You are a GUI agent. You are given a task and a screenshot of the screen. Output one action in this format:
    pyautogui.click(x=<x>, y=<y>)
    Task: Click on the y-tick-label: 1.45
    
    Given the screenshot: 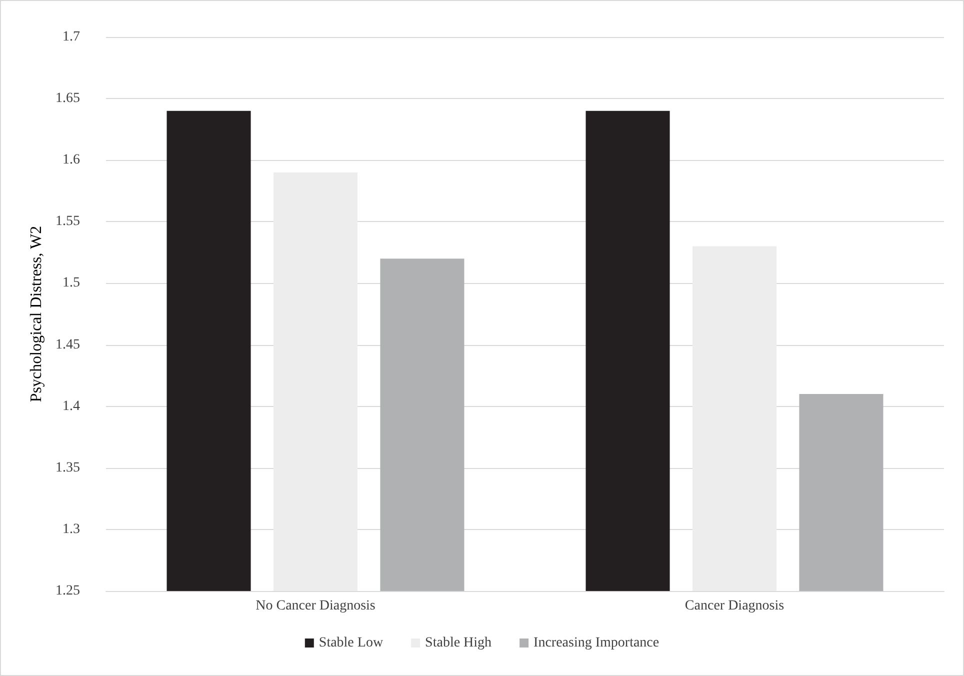 What is the action you would take?
    pyautogui.click(x=68, y=344)
    